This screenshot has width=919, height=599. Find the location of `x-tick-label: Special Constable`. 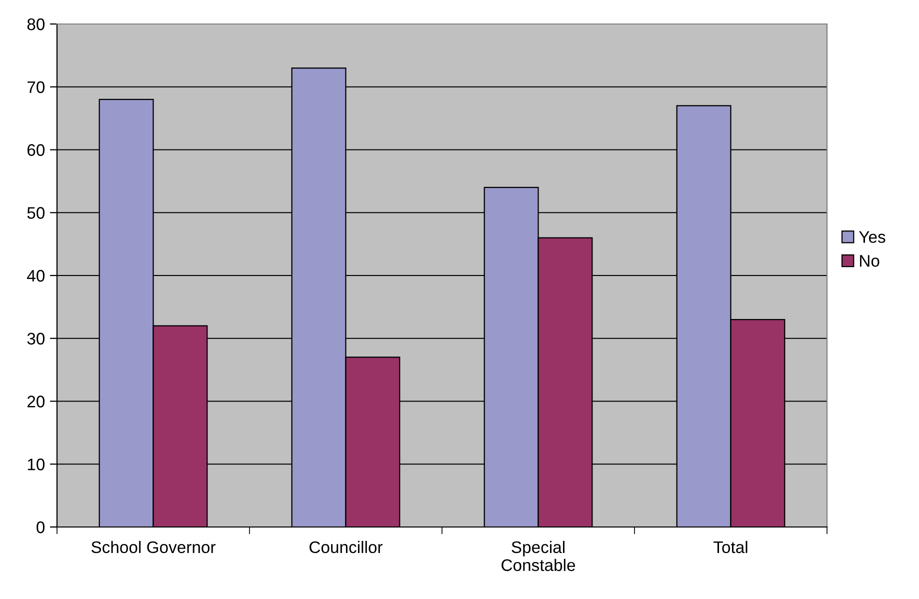

x-tick-label: Special Constable is located at coordinates (539, 556).